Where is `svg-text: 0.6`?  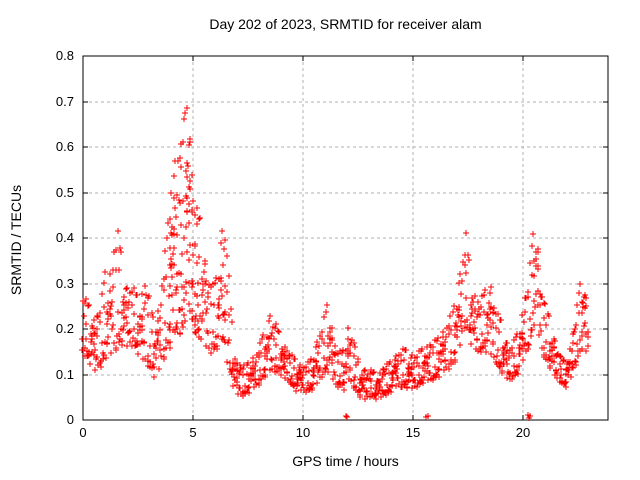
svg-text: 0.6 is located at coordinates (65, 146).